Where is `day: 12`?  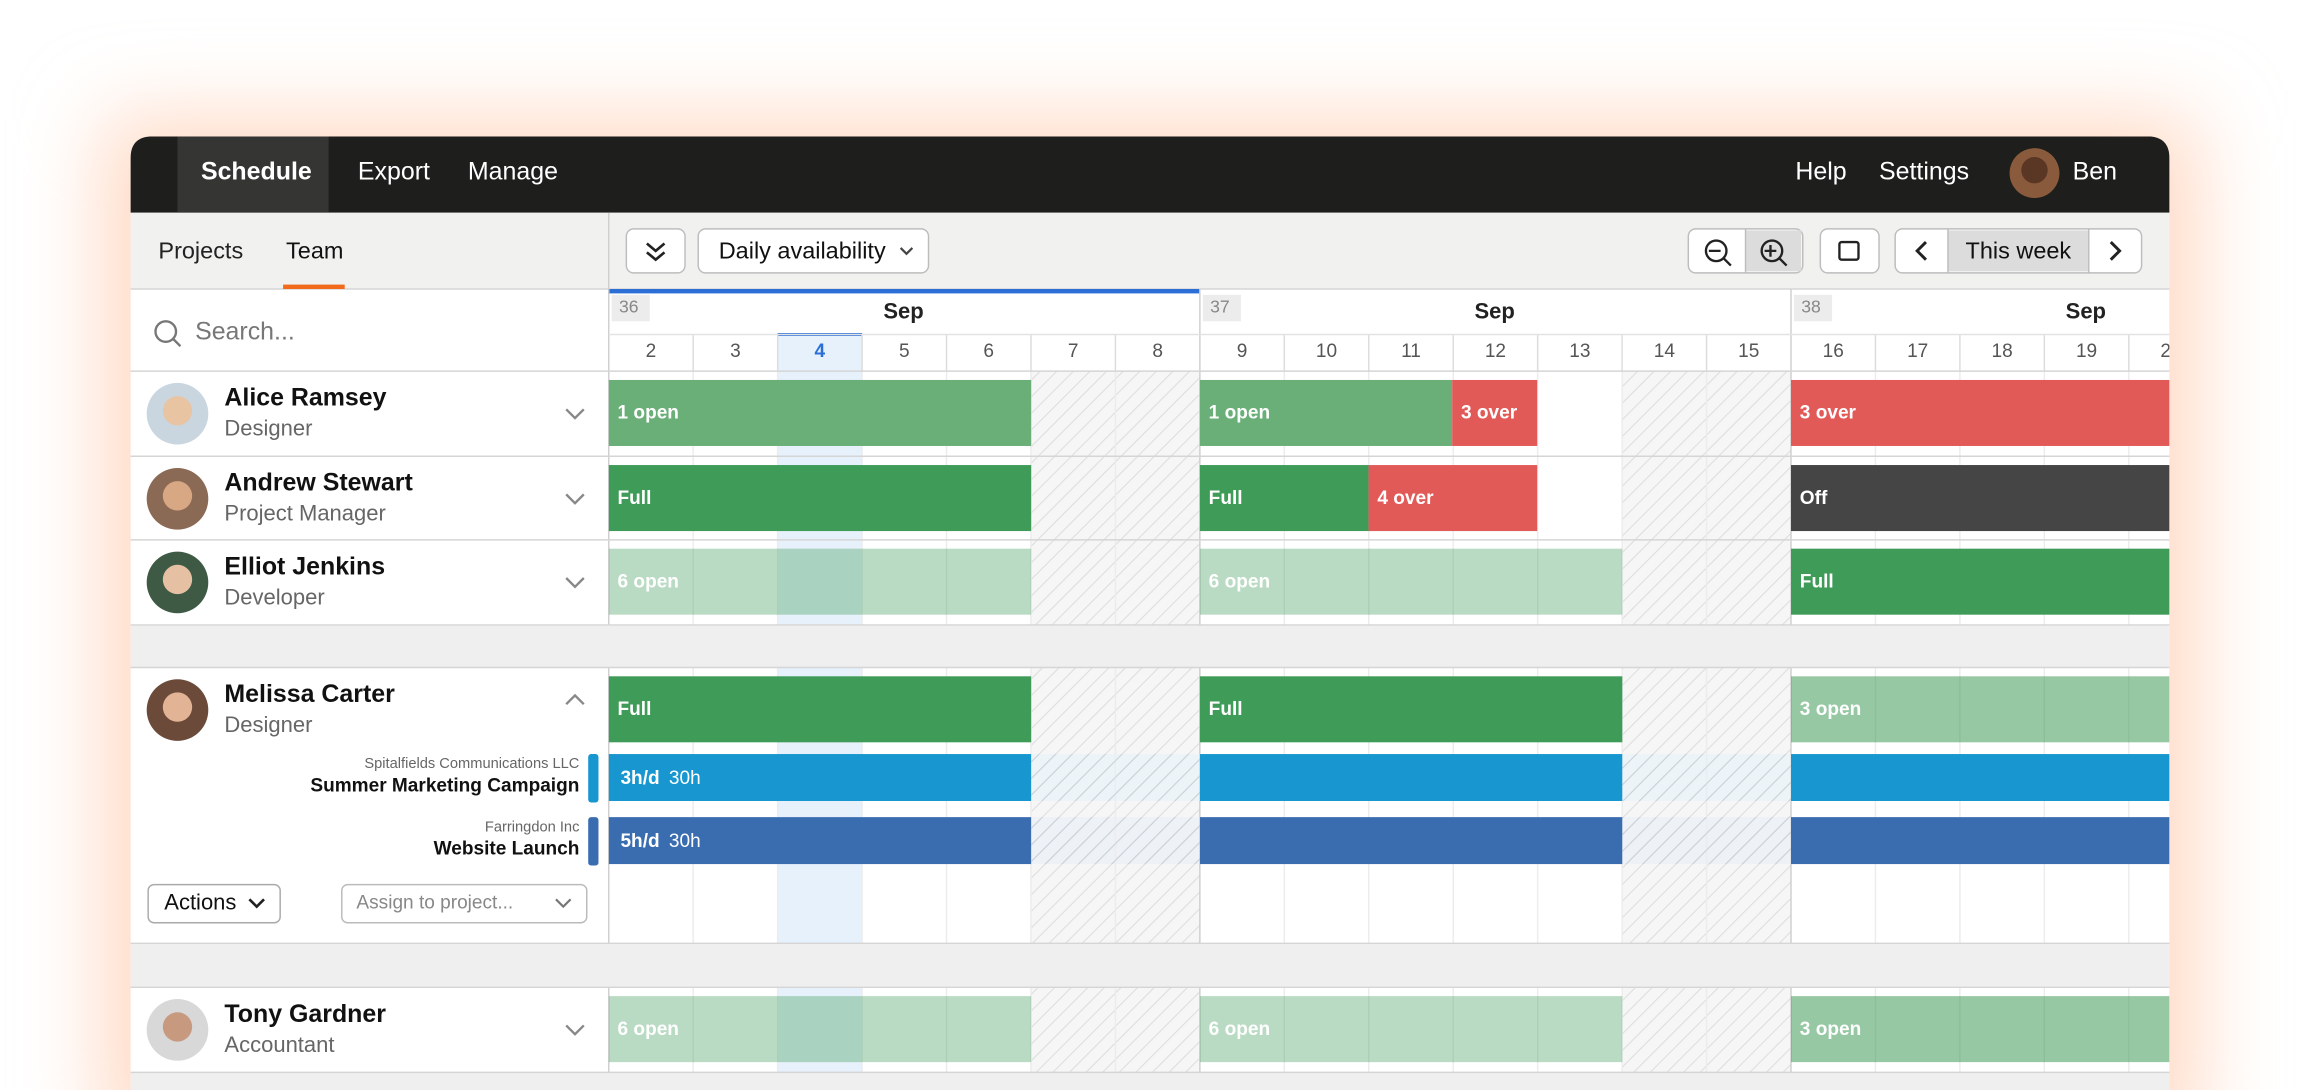
day: 12 is located at coordinates (1495, 351).